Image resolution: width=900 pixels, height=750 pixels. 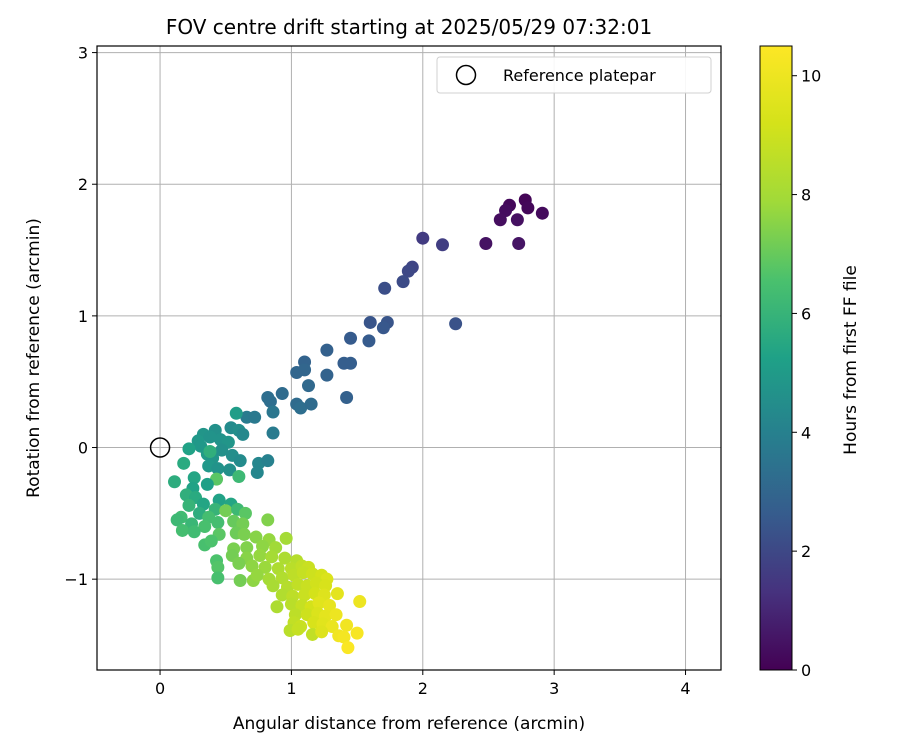 I want to click on colorbar-tick-label: 2, so click(x=806, y=551).